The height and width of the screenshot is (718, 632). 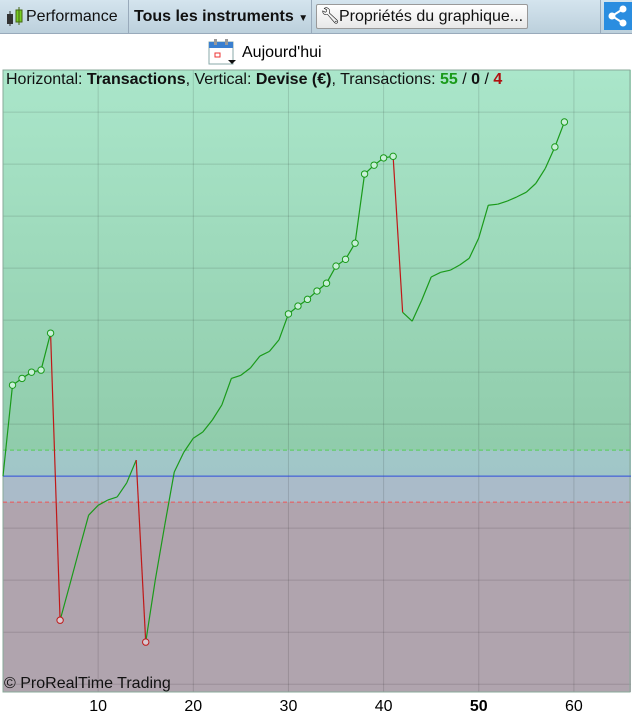 What do you see at coordinates (385, 79) in the screenshot?
I see `legend-t-prefix: , Transactions:` at bounding box center [385, 79].